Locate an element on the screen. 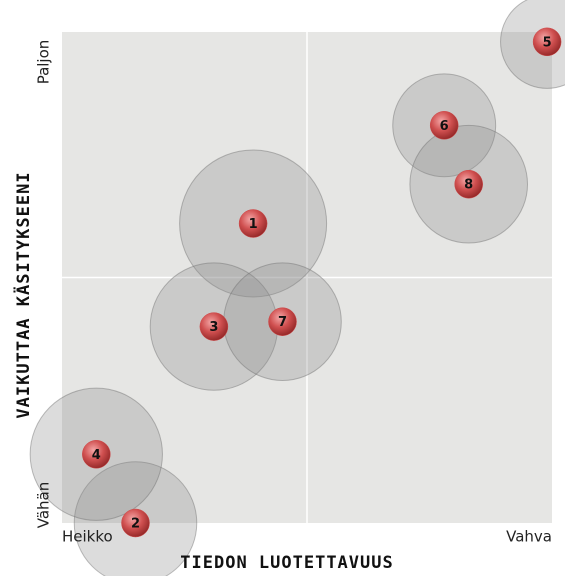  point-label: 8 is located at coordinates (468, 185).